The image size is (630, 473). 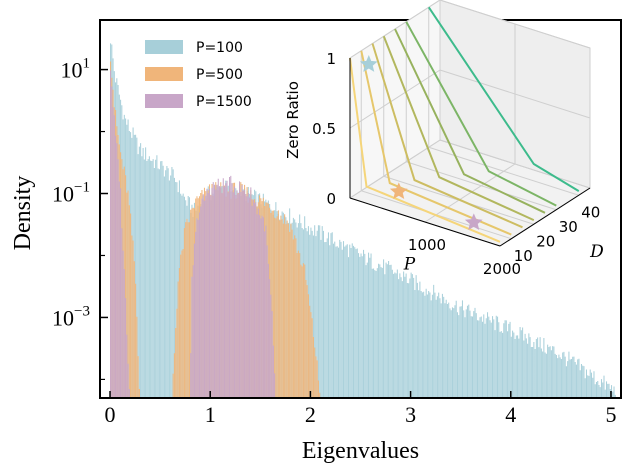 I want to click on x-tick-label: 1, so click(x=210, y=414).